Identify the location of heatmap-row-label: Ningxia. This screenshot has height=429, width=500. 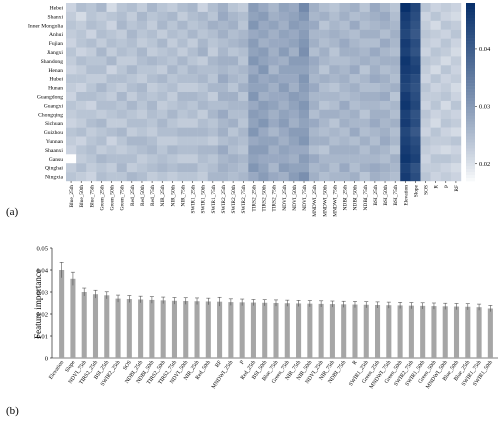
(54, 178).